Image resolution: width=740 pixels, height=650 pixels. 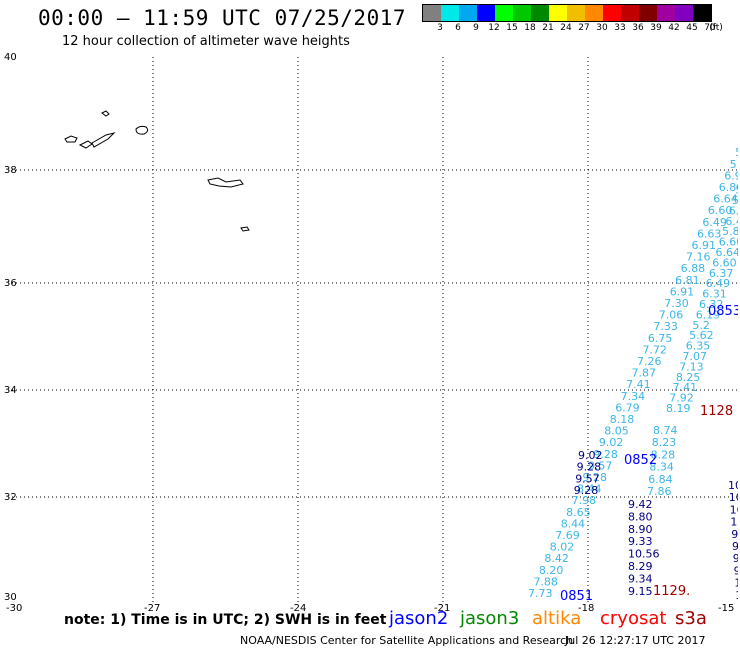 What do you see at coordinates (152, 608) in the screenshot?
I see `x-tick-minus27: -27` at bounding box center [152, 608].